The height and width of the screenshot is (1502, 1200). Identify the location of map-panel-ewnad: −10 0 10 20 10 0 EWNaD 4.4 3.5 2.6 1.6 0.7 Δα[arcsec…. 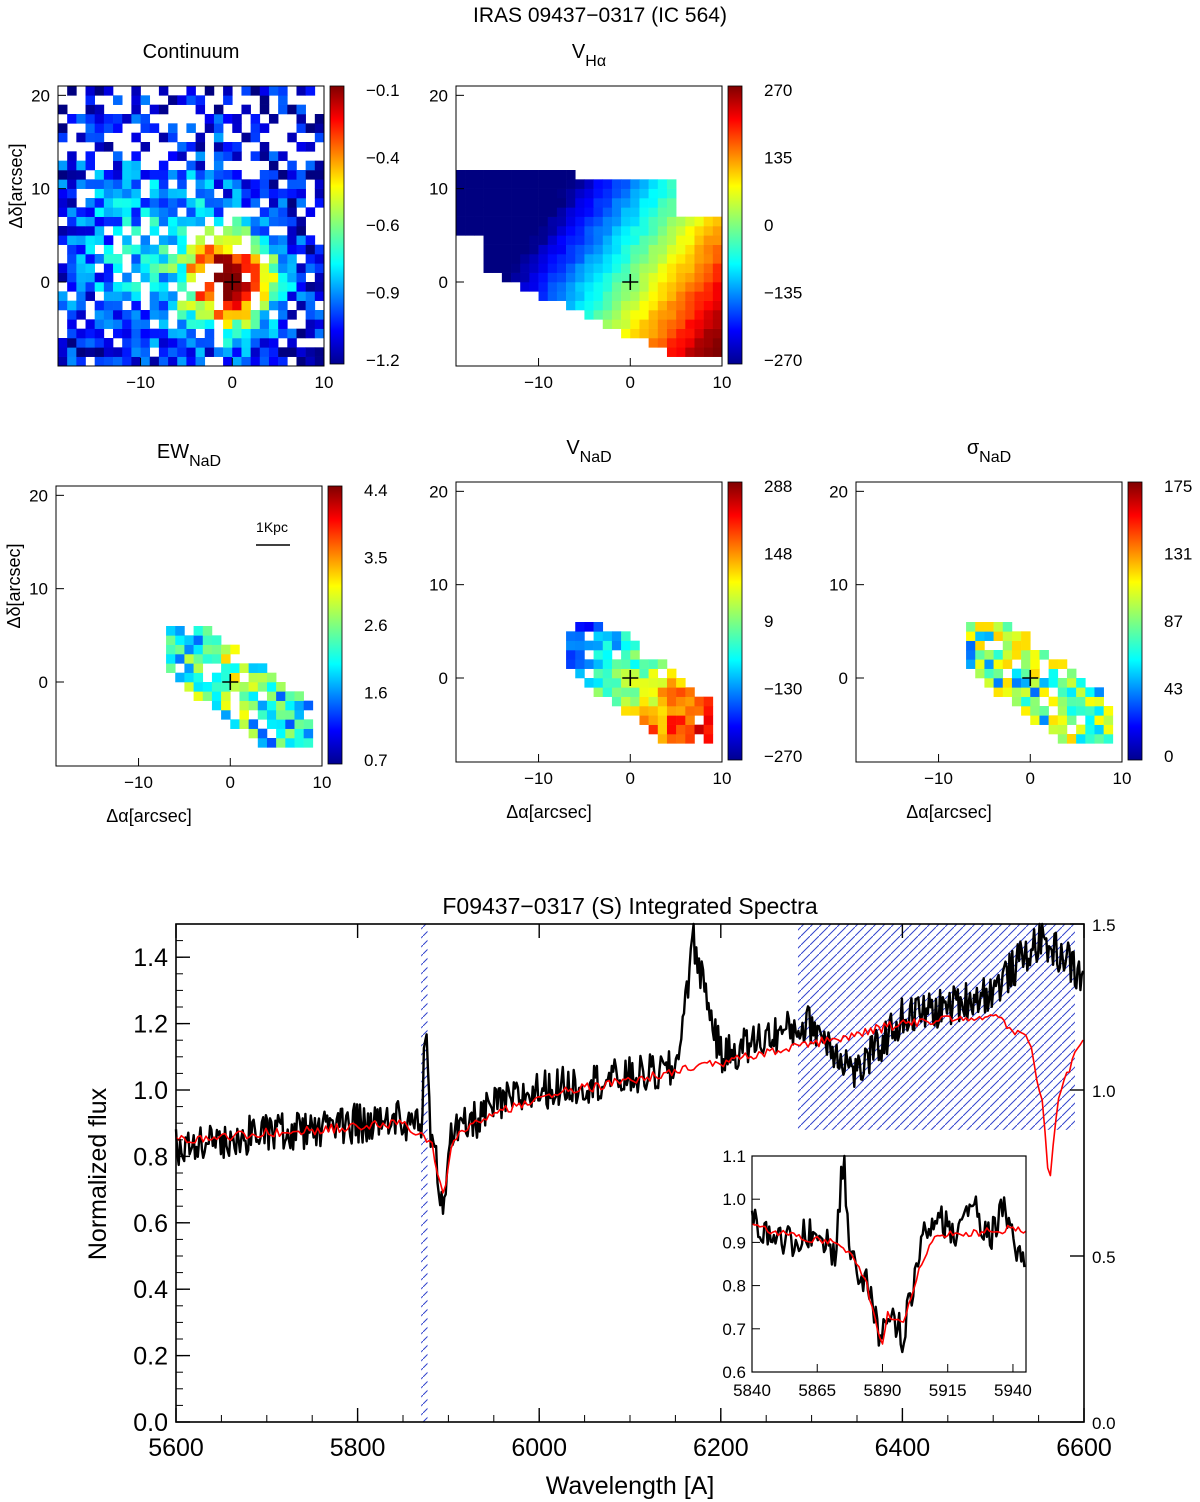
(196, 633).